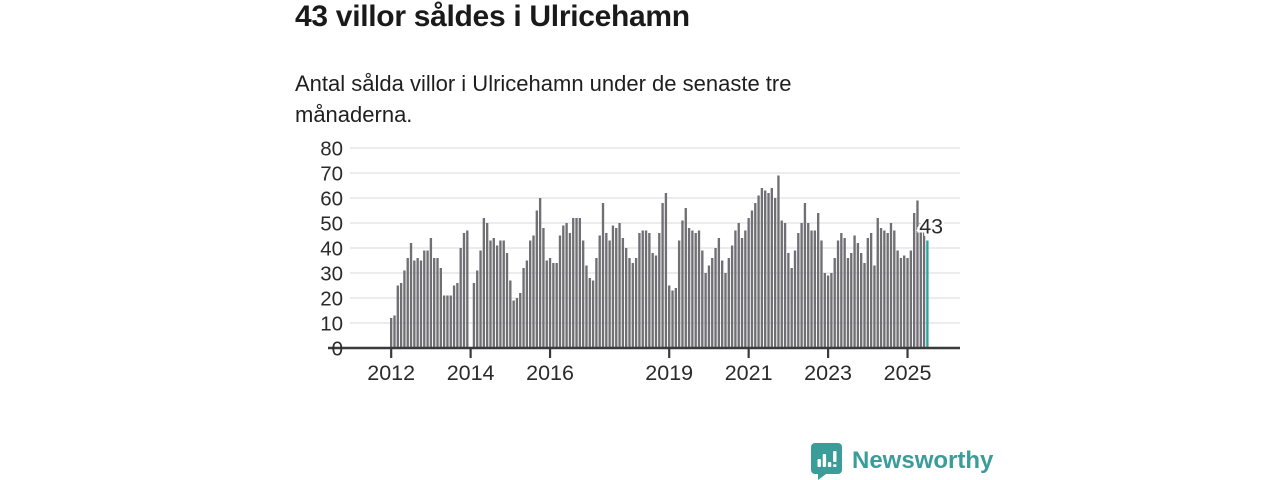 The width and height of the screenshot is (1280, 480). I want to click on page-title: 43 villor såldes i Ulricehamn, so click(492, 16).